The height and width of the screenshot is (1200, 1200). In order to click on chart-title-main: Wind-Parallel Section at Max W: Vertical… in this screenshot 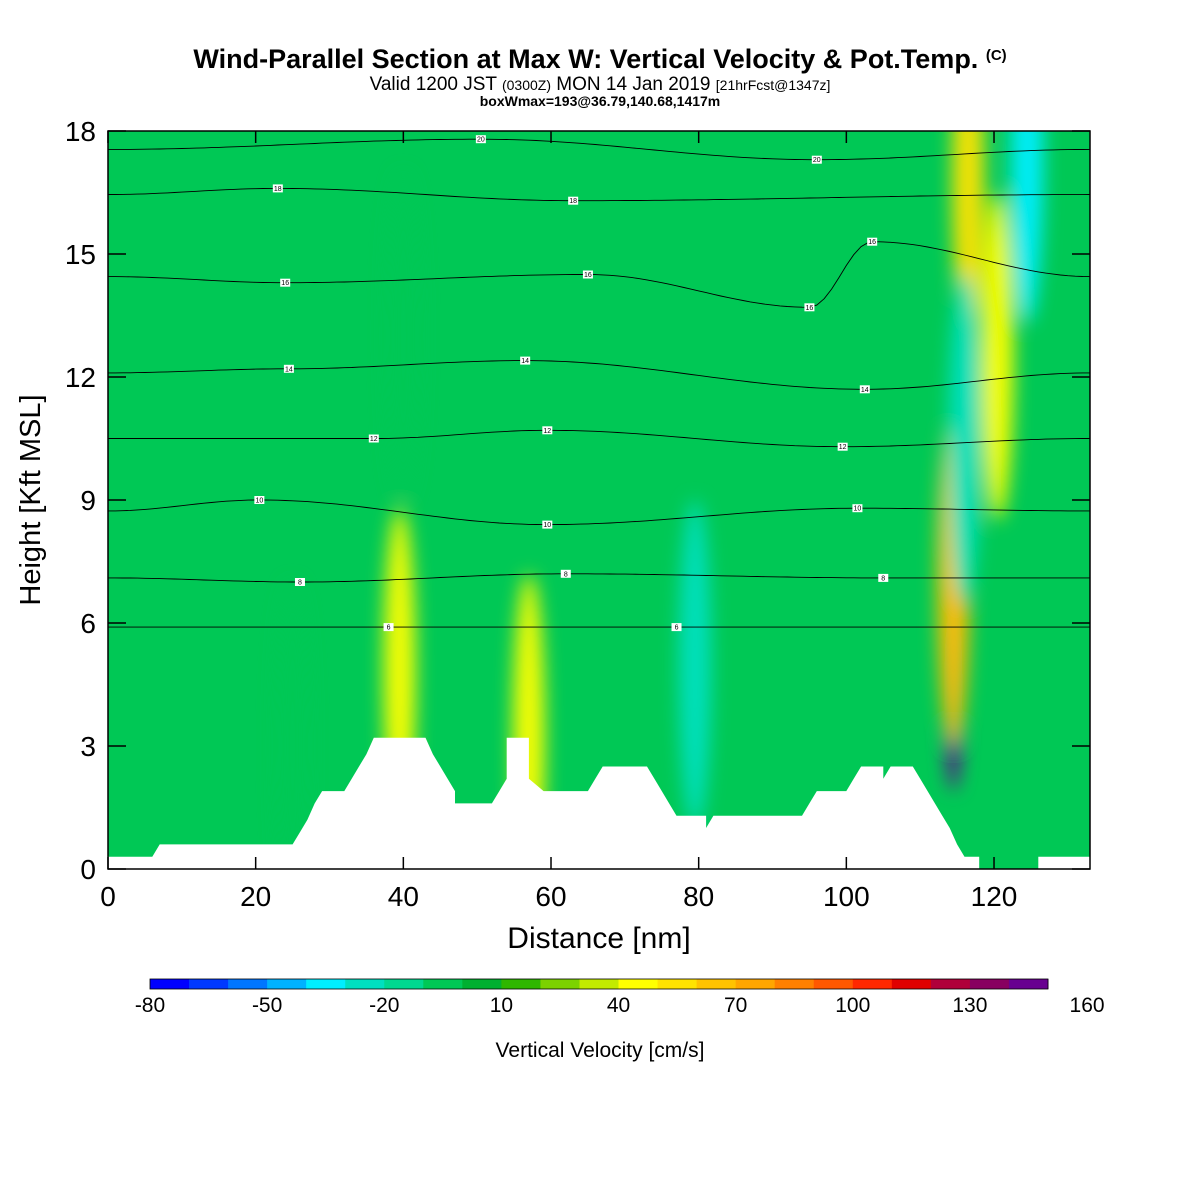, I will do `click(586, 59)`.